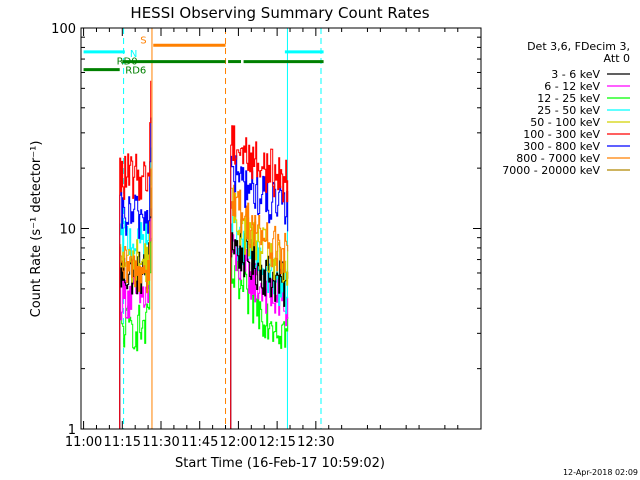 The image size is (640, 480). What do you see at coordinates (558, 158) in the screenshot?
I see `legend-label: 800 - 7000 keV` at bounding box center [558, 158].